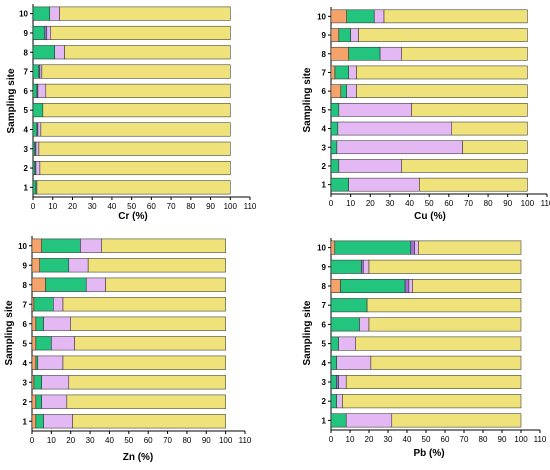 The width and height of the screenshot is (550, 470). I want to click on y-tick-label: 6, so click(25, 324).